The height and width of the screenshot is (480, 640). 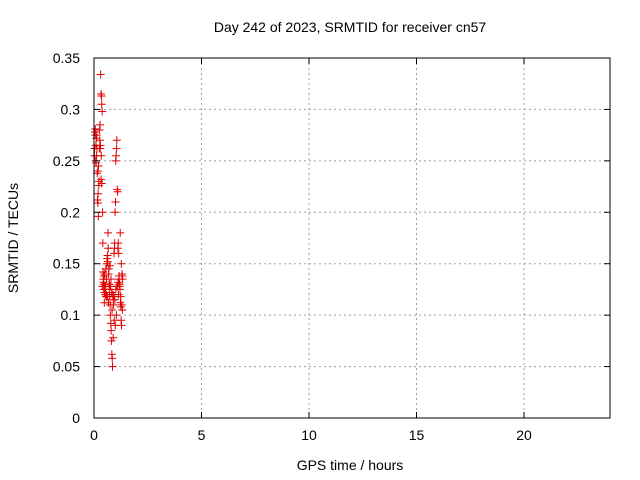 I want to click on x-tick-labels: 0 5 10 15 20, so click(x=311, y=435).